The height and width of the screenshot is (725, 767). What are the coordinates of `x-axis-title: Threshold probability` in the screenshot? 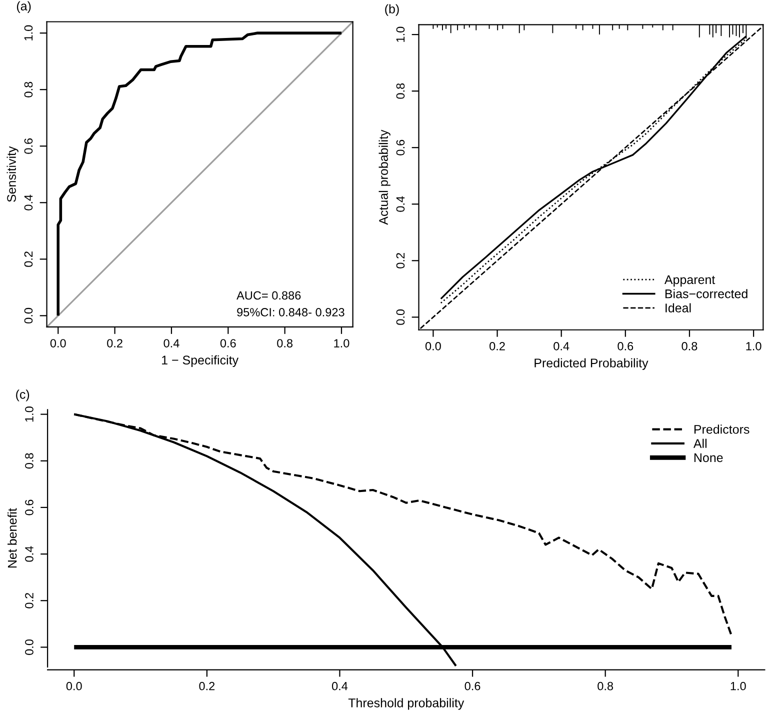 It's located at (406, 704).